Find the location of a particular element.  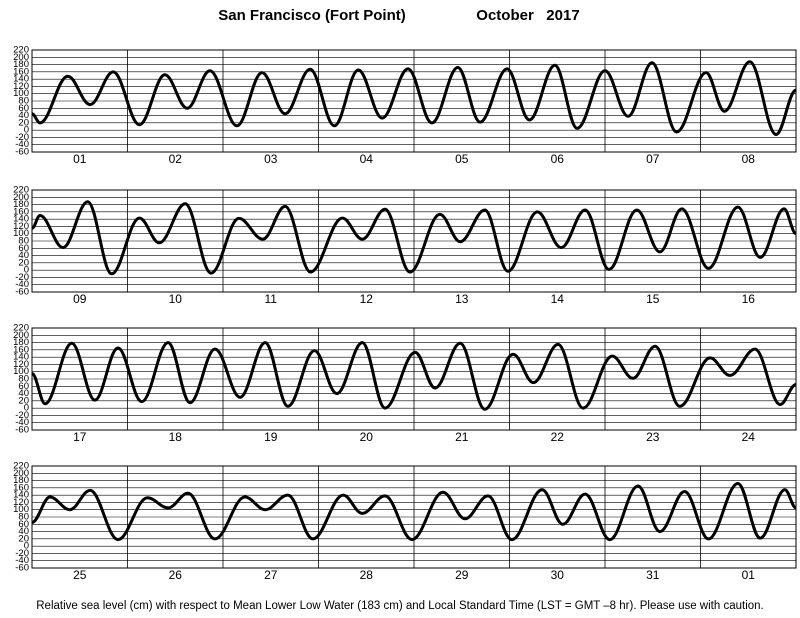

chart-title: San Francisco (Fort Point) is located at coordinates (312, 15).